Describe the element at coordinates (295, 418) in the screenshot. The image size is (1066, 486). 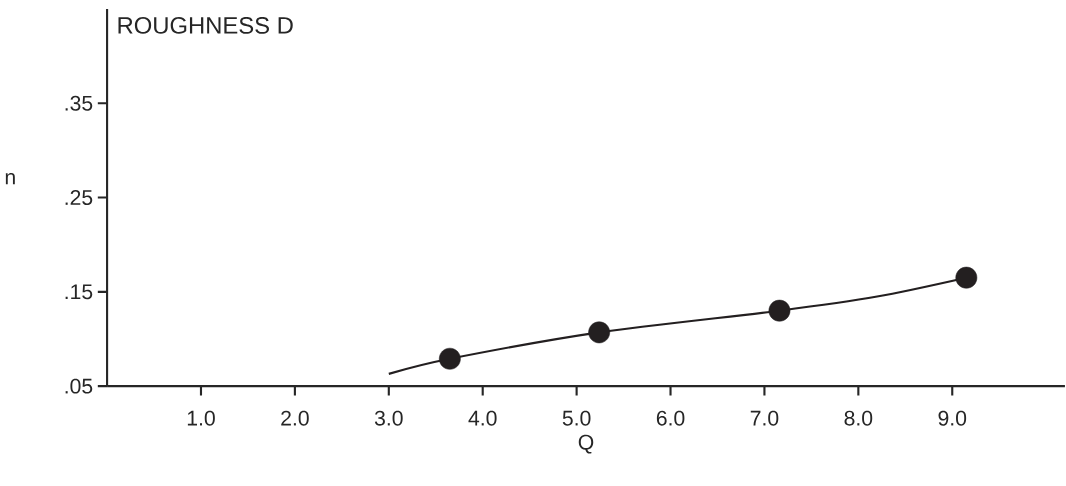
I see `x-tick-label: 2.0` at that location.